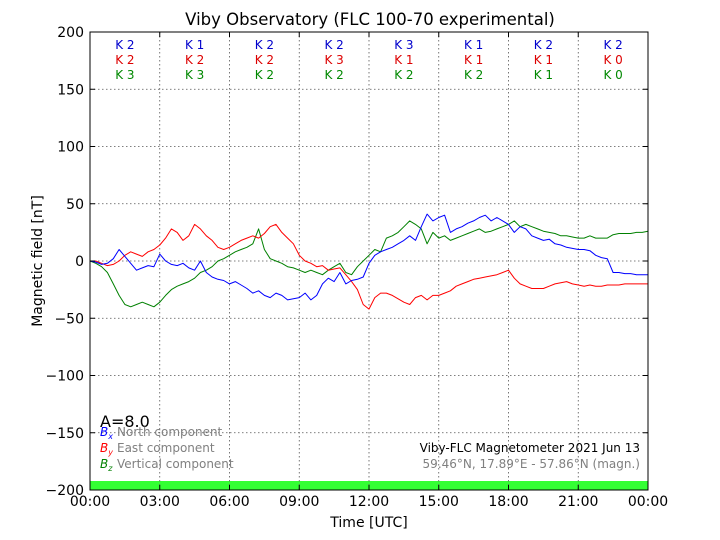 This screenshot has width=720, height=540. What do you see at coordinates (160, 502) in the screenshot?
I see `x-tick-label: 03:00` at bounding box center [160, 502].